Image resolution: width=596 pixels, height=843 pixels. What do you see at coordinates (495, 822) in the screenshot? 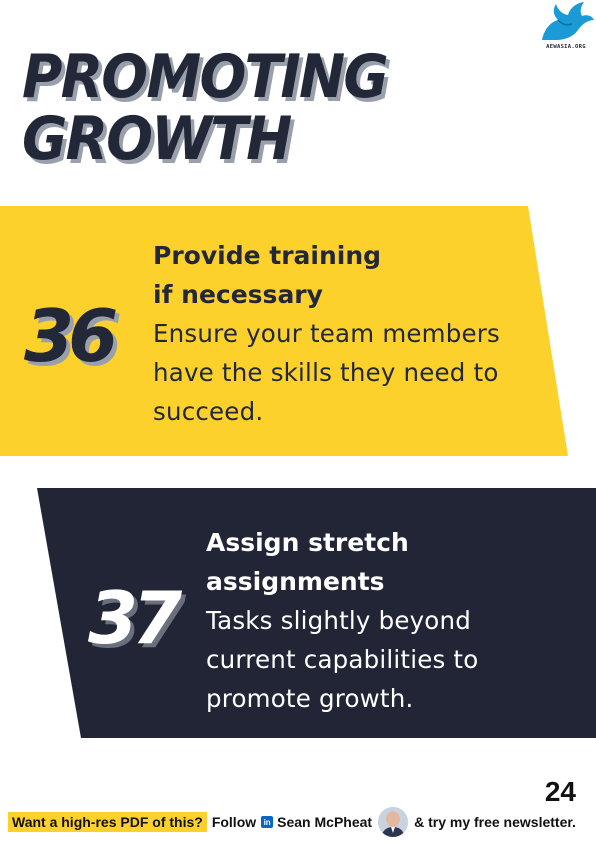
I see `newsletter-link: & try my free newsletter.` at bounding box center [495, 822].